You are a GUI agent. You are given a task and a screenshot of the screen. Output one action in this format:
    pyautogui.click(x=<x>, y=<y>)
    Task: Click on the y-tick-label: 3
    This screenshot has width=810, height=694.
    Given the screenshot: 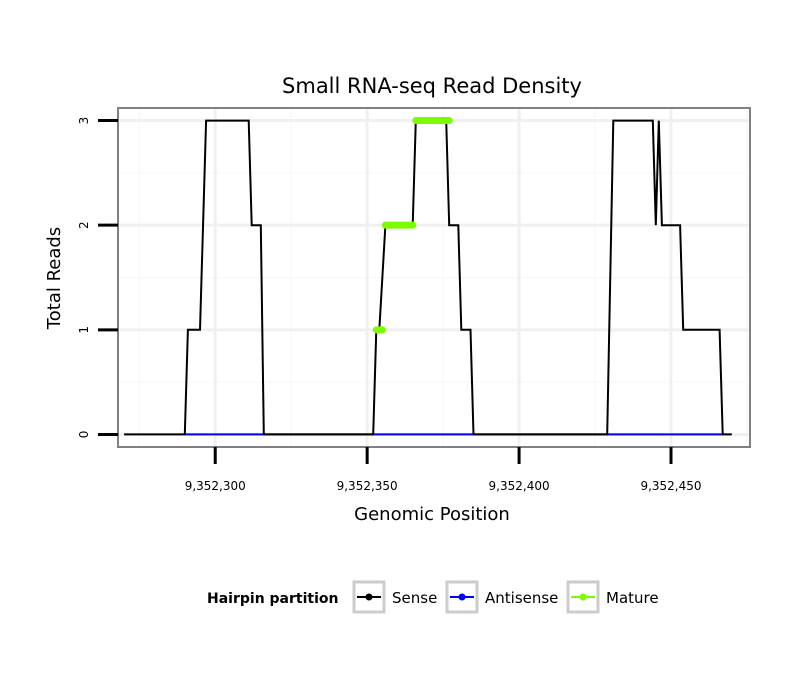 What is the action you would take?
    pyautogui.click(x=84, y=121)
    